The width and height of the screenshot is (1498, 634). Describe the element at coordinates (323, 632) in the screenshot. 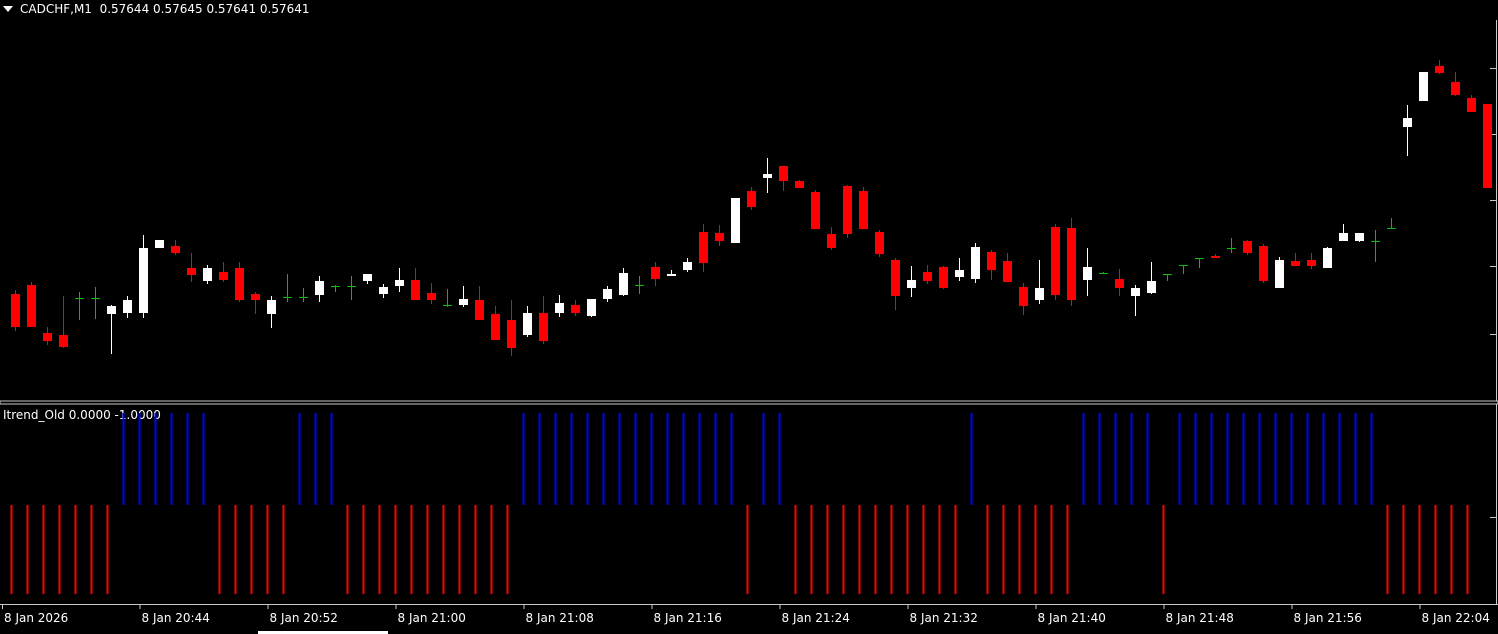

I see `scrollbar-thumb` at that location.